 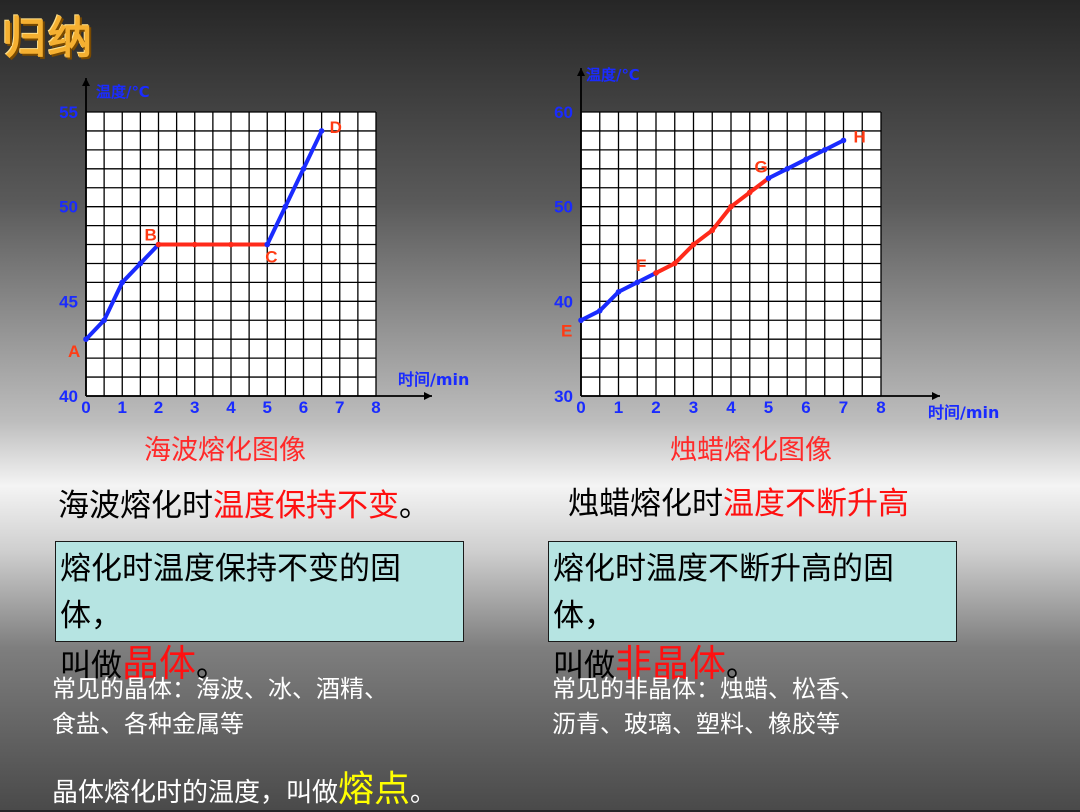 I want to click on point-label-A: A, so click(x=74, y=351).